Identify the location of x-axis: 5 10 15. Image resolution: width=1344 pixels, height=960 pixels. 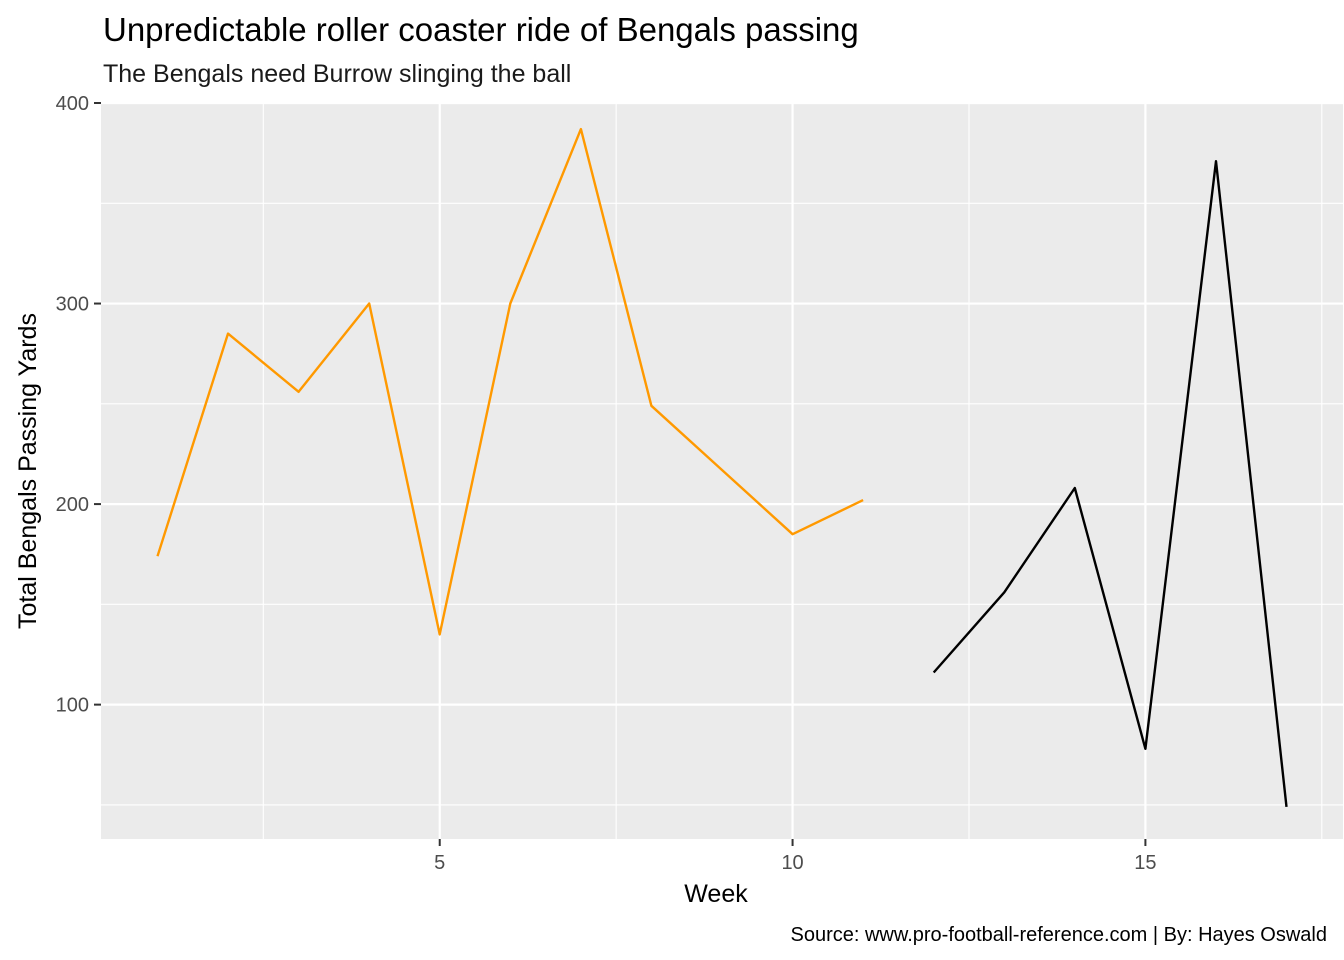
(795, 856).